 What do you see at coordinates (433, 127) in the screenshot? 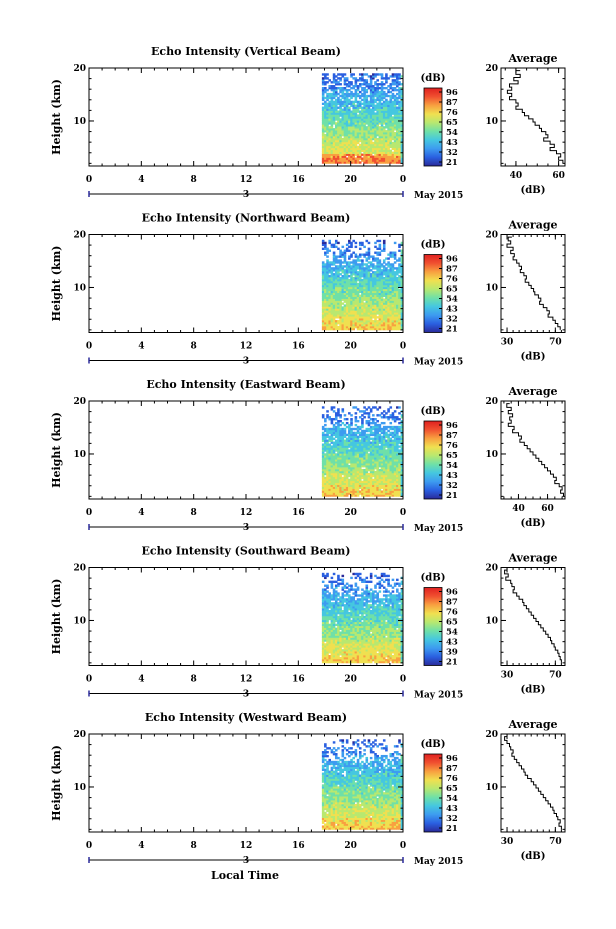
I see `colorbar` at bounding box center [433, 127].